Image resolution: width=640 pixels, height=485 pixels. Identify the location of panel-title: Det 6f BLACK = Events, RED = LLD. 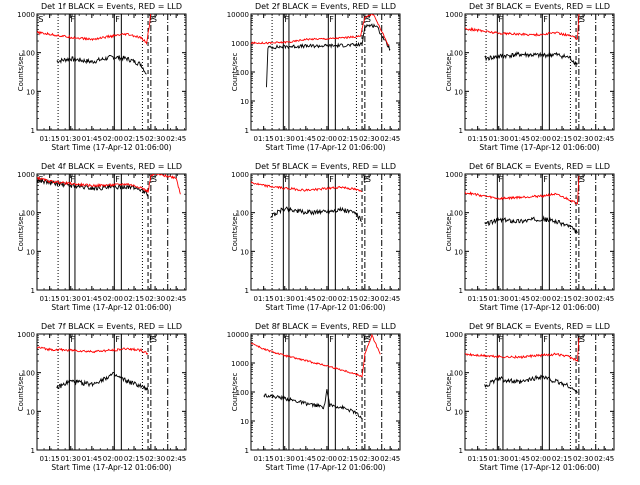
(539, 166).